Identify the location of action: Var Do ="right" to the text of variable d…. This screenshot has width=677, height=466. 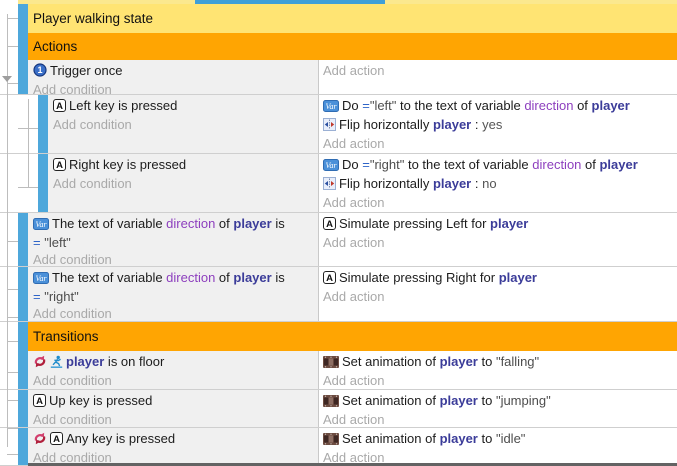
(498, 165).